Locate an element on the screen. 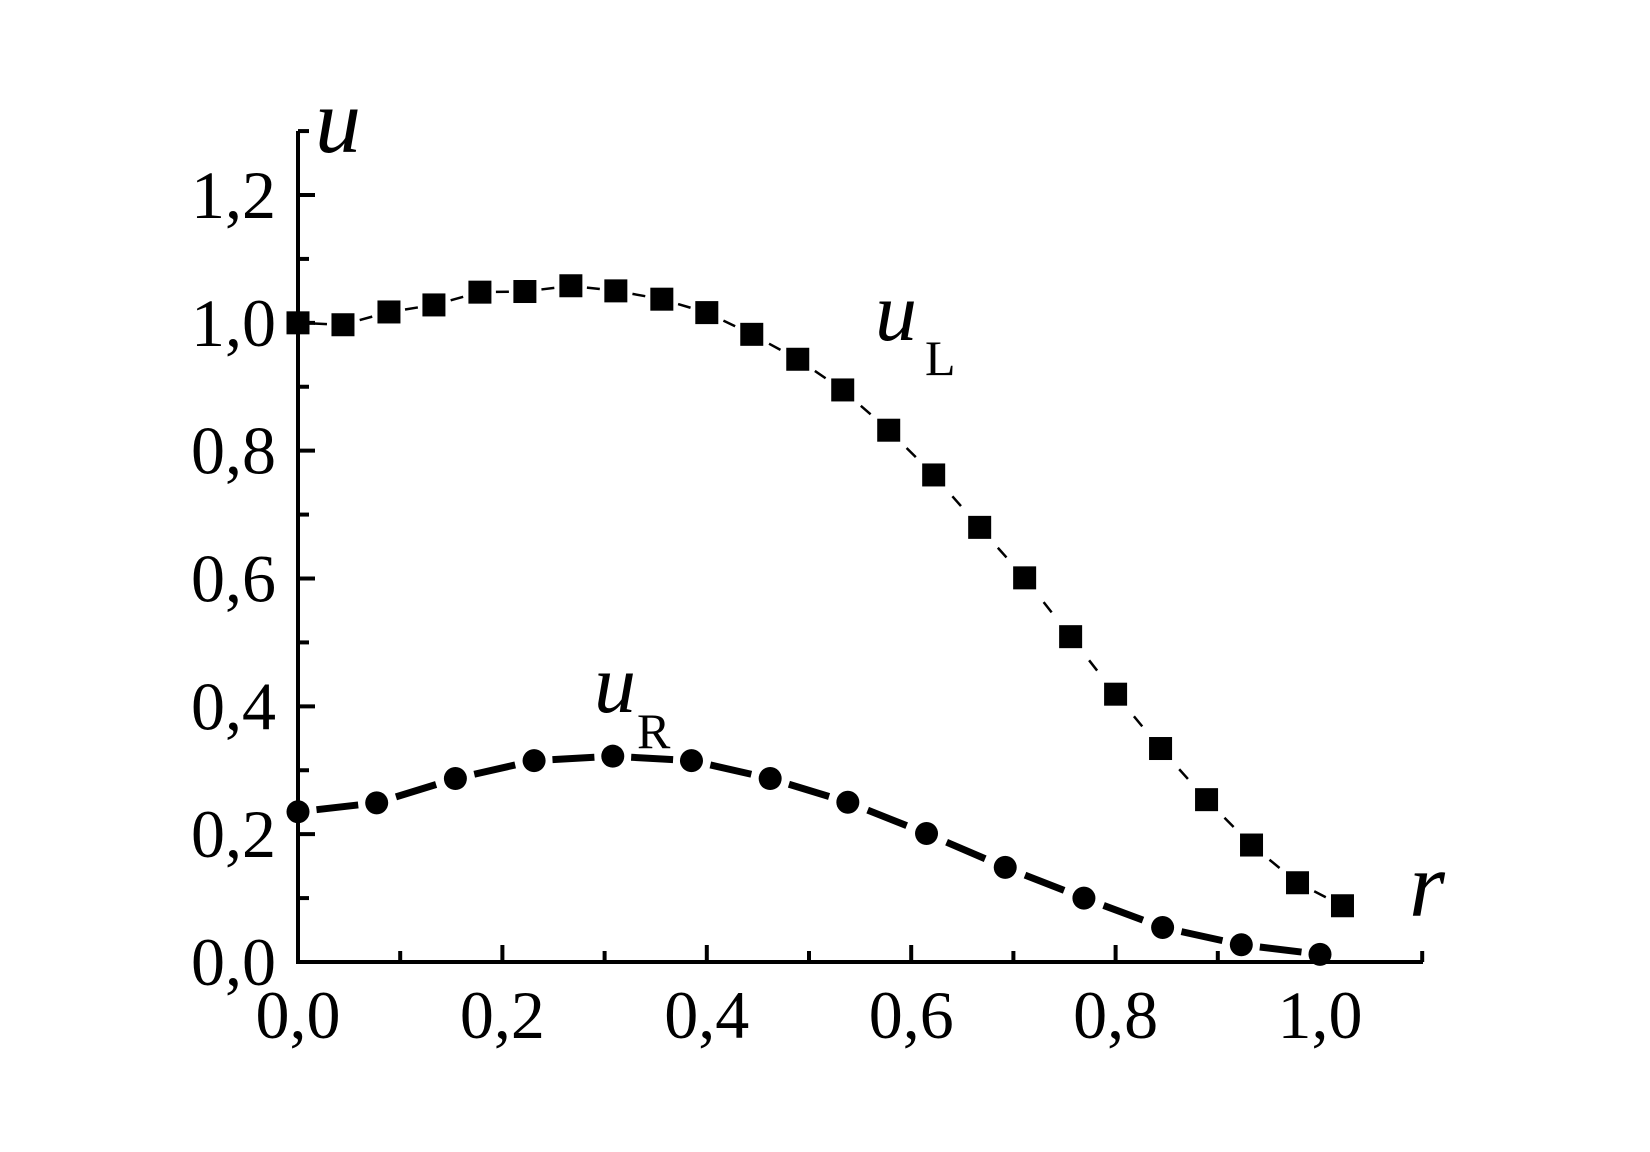 The width and height of the screenshot is (1650, 1152). y-axis-tick-label: 0,6 is located at coordinates (233, 578).